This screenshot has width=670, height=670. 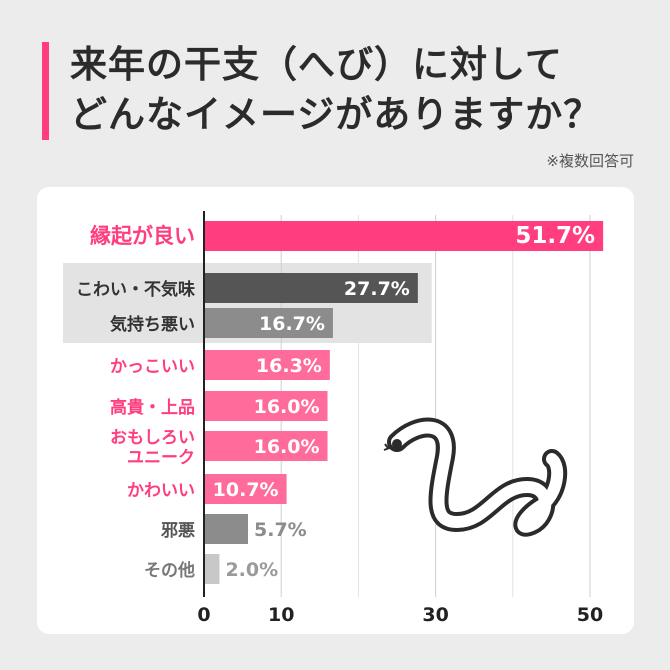 What do you see at coordinates (336, 114) in the screenshot?
I see `title-line-2: どんなイメージがありますか？` at bounding box center [336, 114].